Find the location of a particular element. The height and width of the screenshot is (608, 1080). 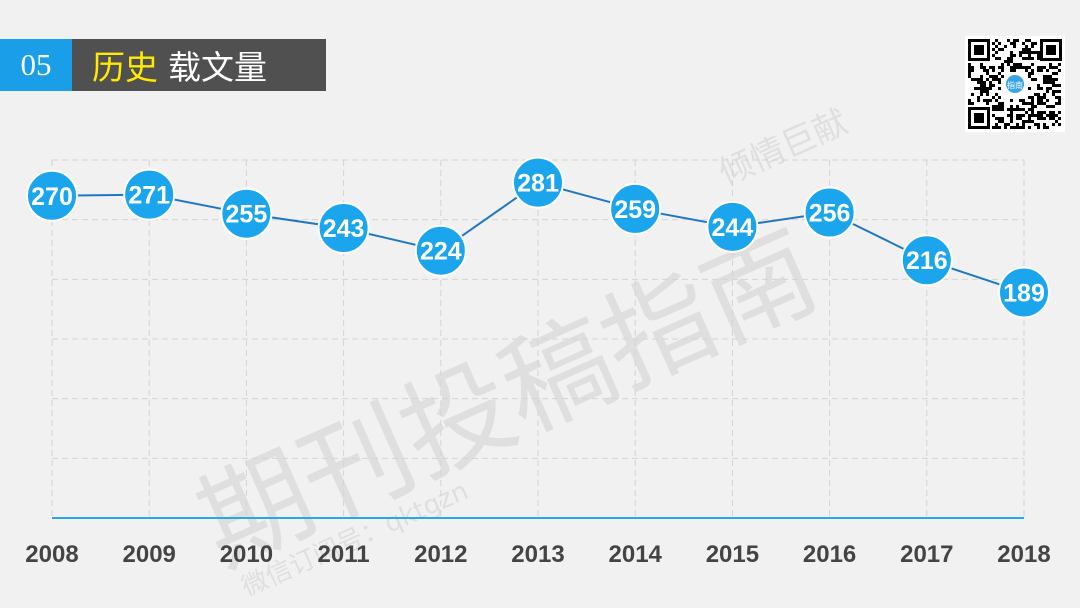

data-label: 281 is located at coordinates (538, 184).